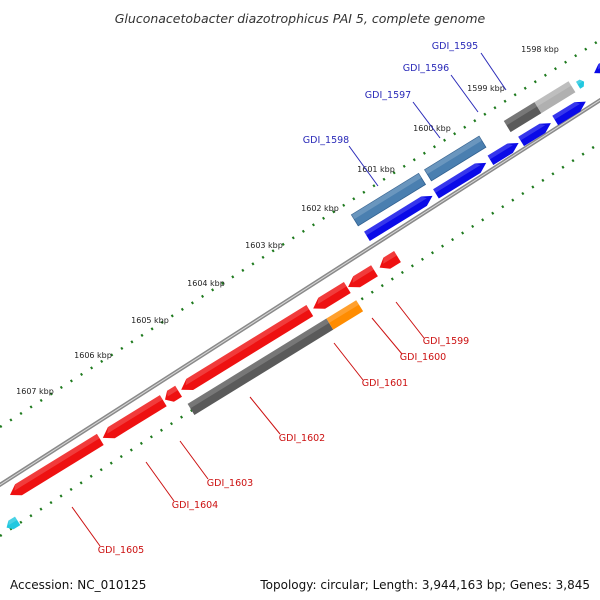 The image size is (600, 600). Describe the element at coordinates (388, 95) in the screenshot. I see `label-gdi-1597: GDI_1597` at that location.